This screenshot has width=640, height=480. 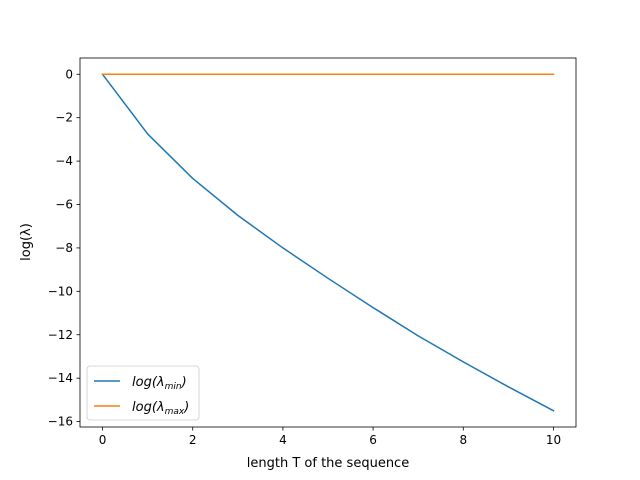 I want to click on x-tick-label: 10, so click(x=553, y=440).